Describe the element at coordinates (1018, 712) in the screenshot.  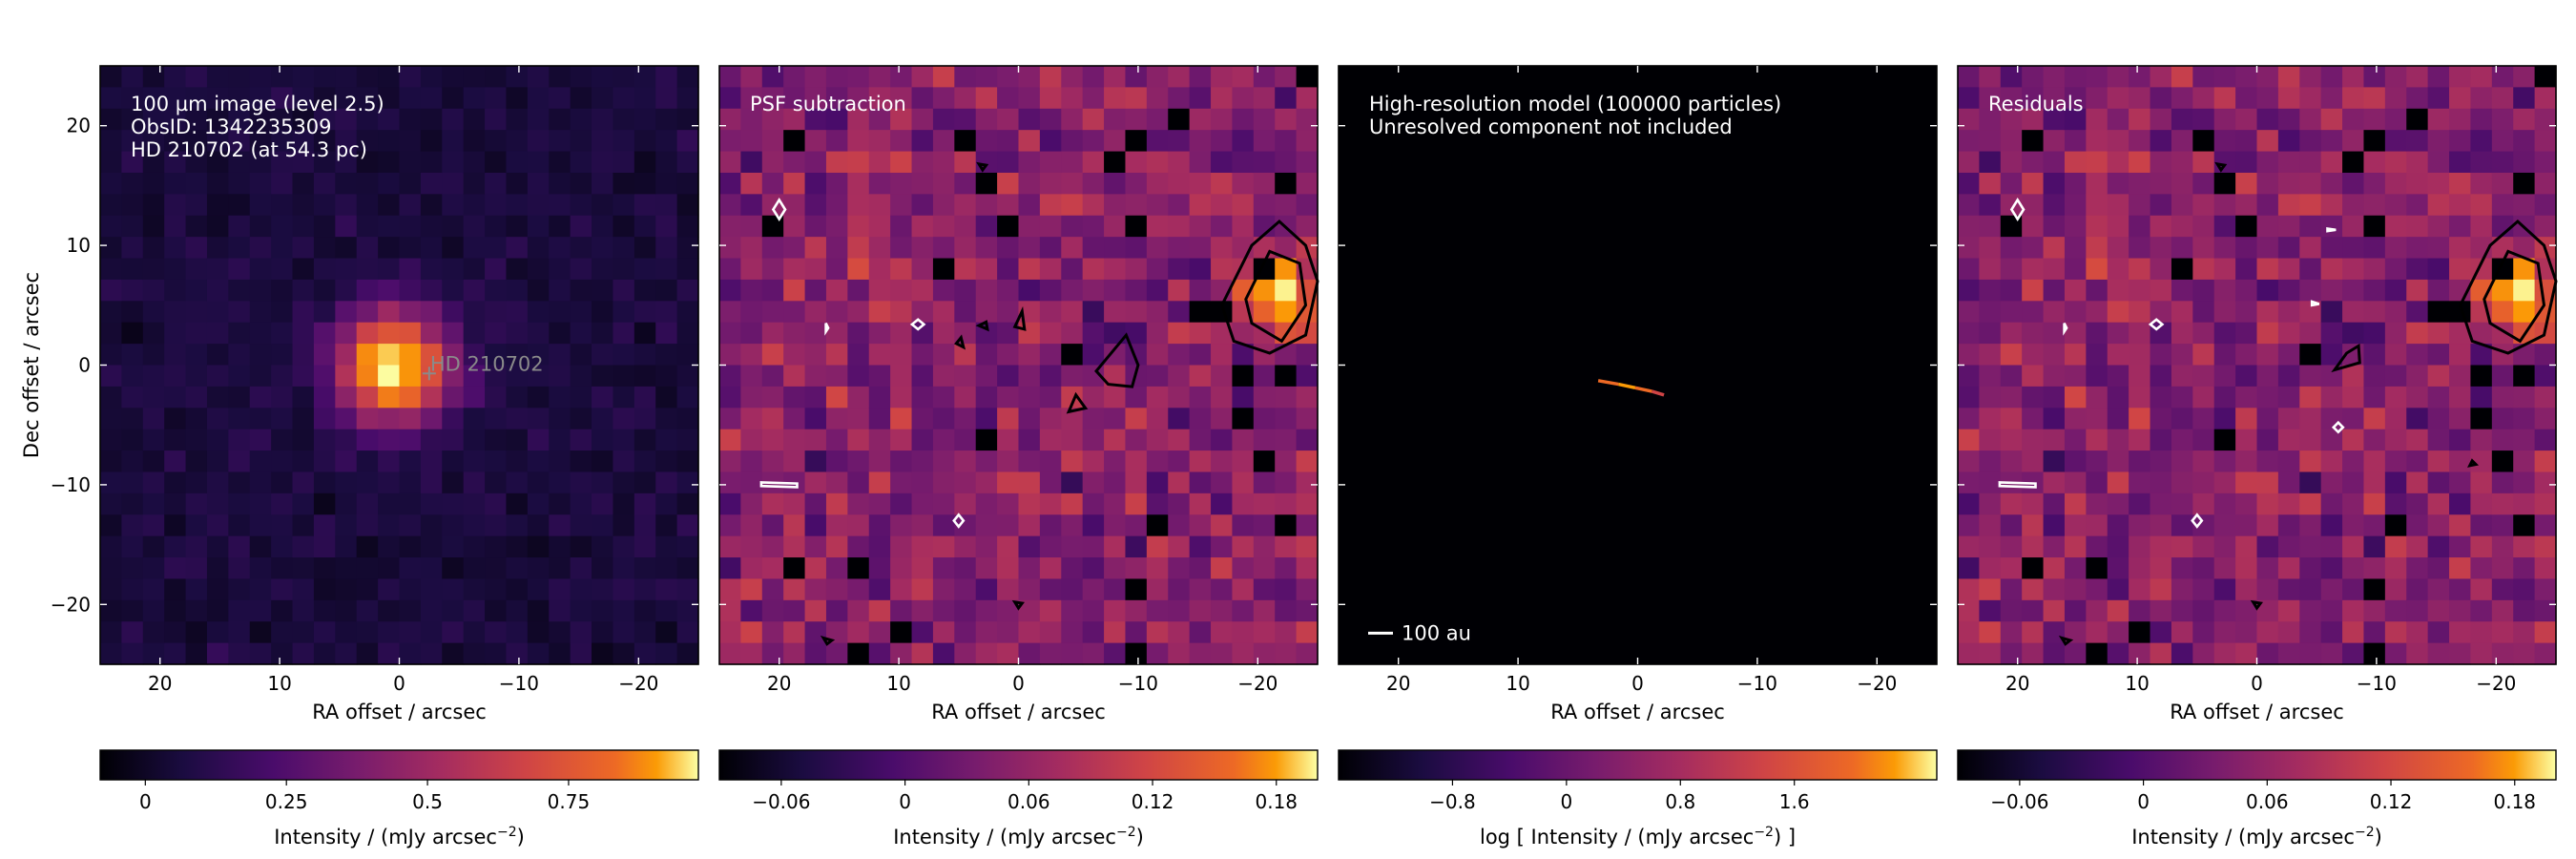
I see `x-axis-label: RA offset / arcsec` at that location.